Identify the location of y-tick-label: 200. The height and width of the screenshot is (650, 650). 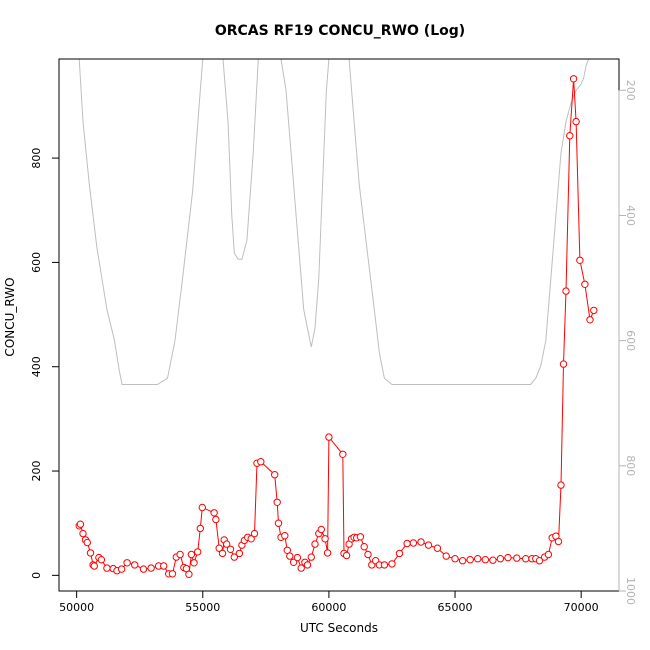
(36, 471).